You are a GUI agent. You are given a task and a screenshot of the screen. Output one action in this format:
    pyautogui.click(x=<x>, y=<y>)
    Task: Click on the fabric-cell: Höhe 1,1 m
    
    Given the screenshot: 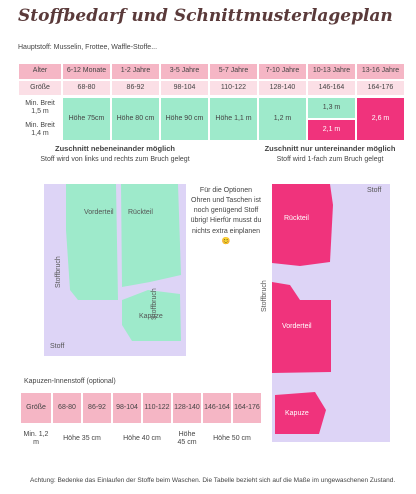 What is the action you would take?
    pyautogui.click(x=233, y=119)
    